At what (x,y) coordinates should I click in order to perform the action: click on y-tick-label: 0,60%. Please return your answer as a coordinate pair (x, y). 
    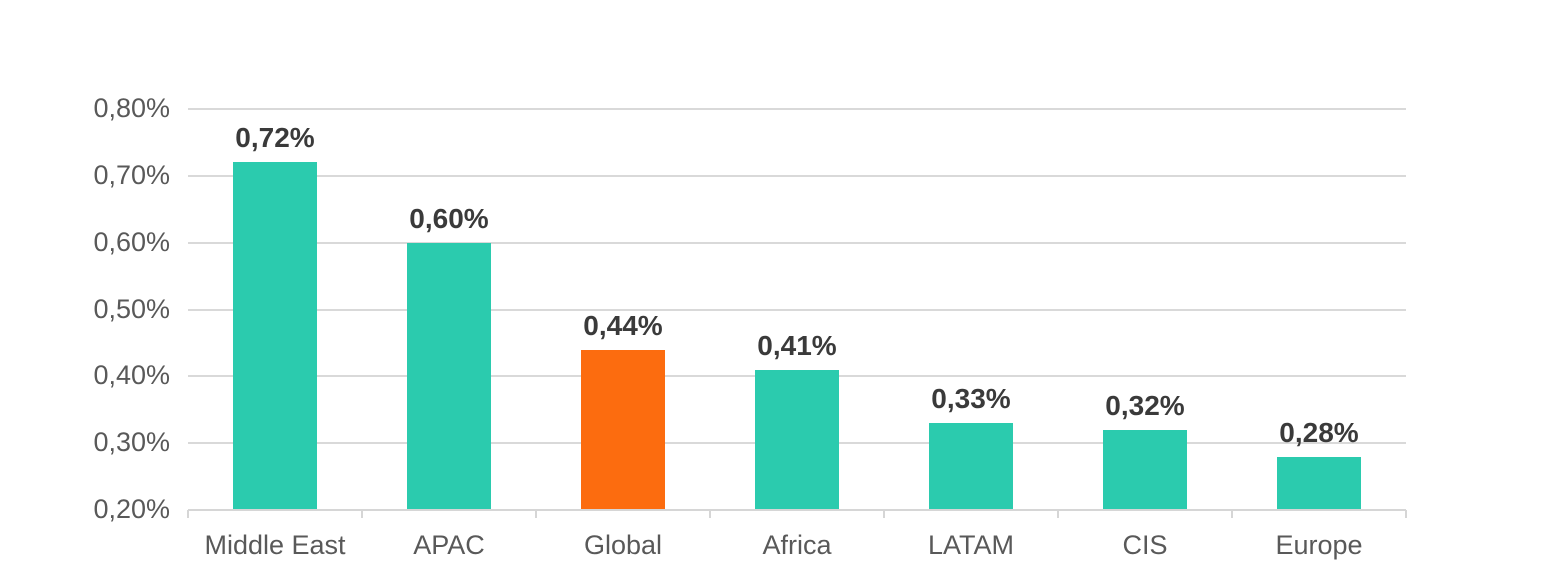
    Looking at the image, I should click on (131, 241).